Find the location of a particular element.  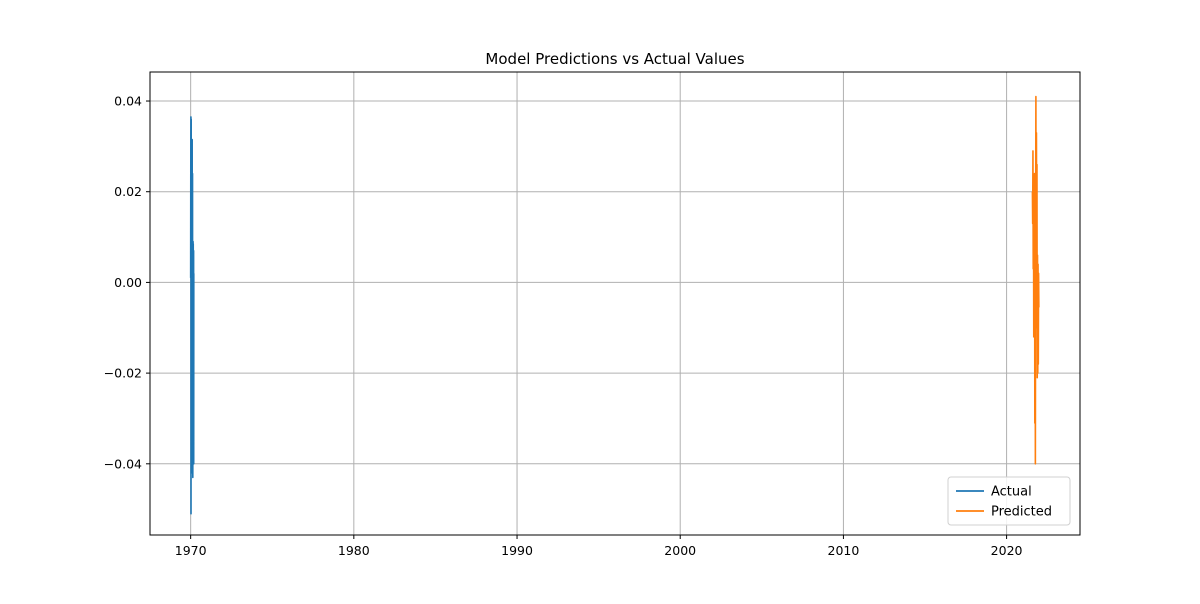

x-tick-label: 2010 is located at coordinates (844, 550).